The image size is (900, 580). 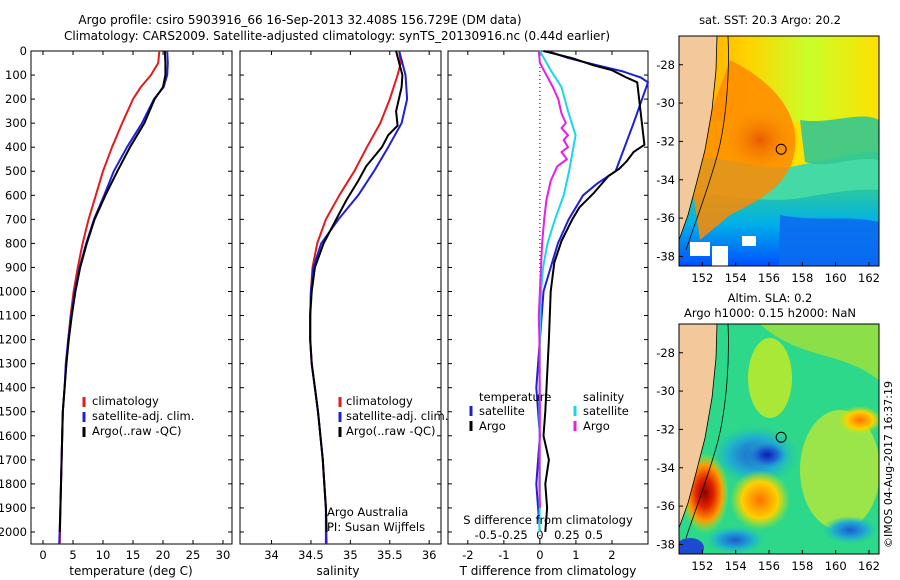 I want to click on depth-tick-label: 1200, so click(x=13, y=340).